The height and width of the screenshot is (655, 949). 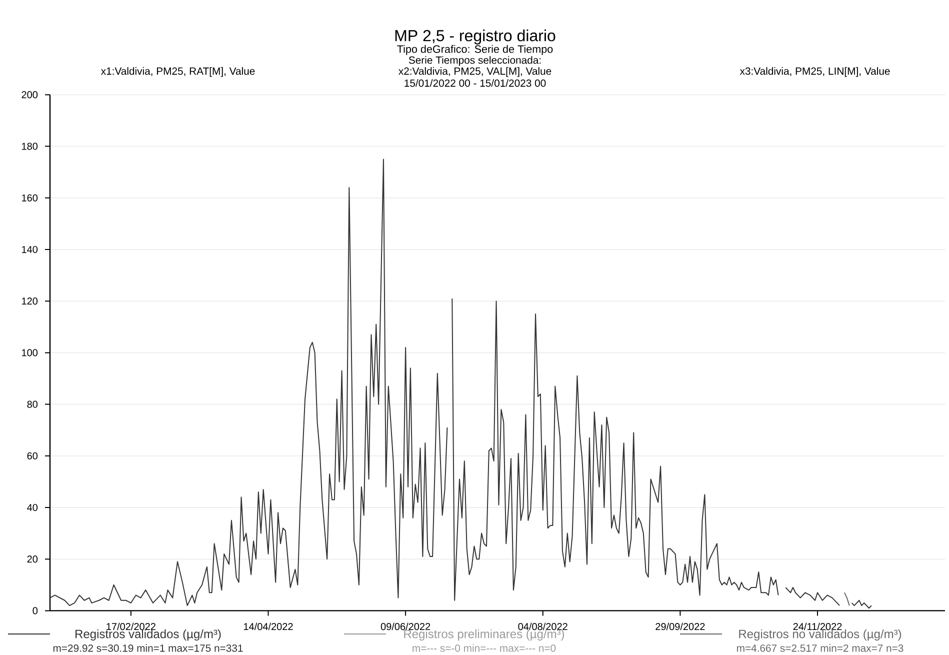 What do you see at coordinates (405, 626) in the screenshot?
I see `x-tick-label: 09/06/2022` at bounding box center [405, 626].